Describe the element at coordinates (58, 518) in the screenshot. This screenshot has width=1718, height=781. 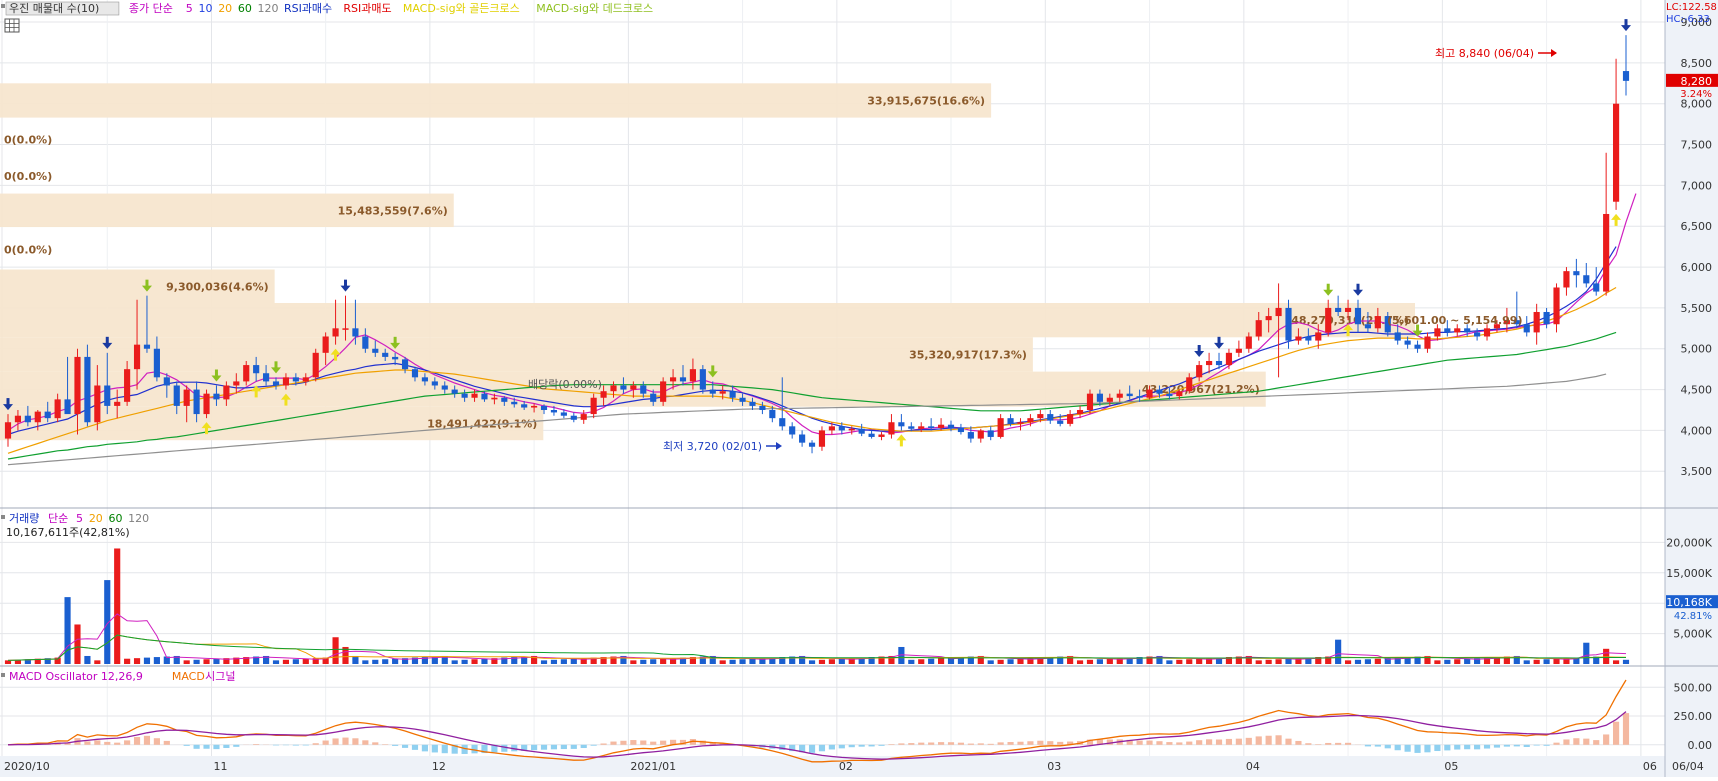
I see `legend-item: 단순` at that location.